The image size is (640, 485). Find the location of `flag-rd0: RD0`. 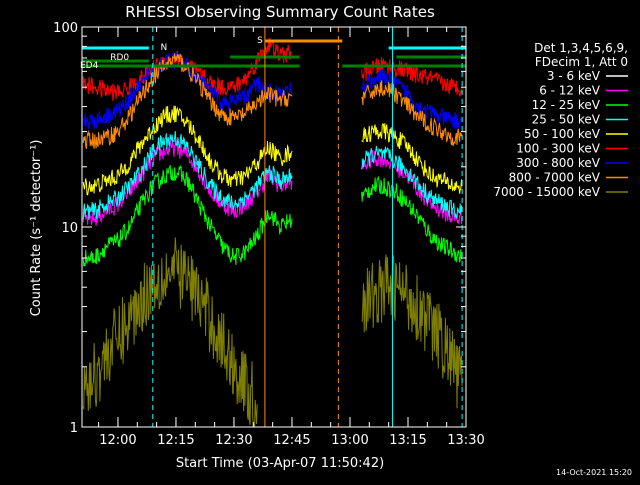

flag-rd0: RD0 is located at coordinates (115, 58).